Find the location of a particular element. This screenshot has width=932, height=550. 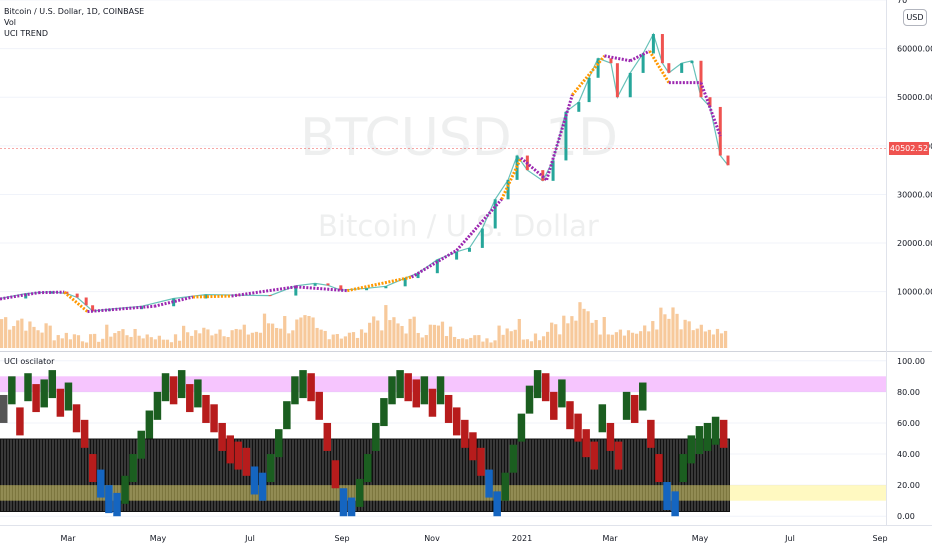

legend-trend: UCI TREND is located at coordinates (26, 33).